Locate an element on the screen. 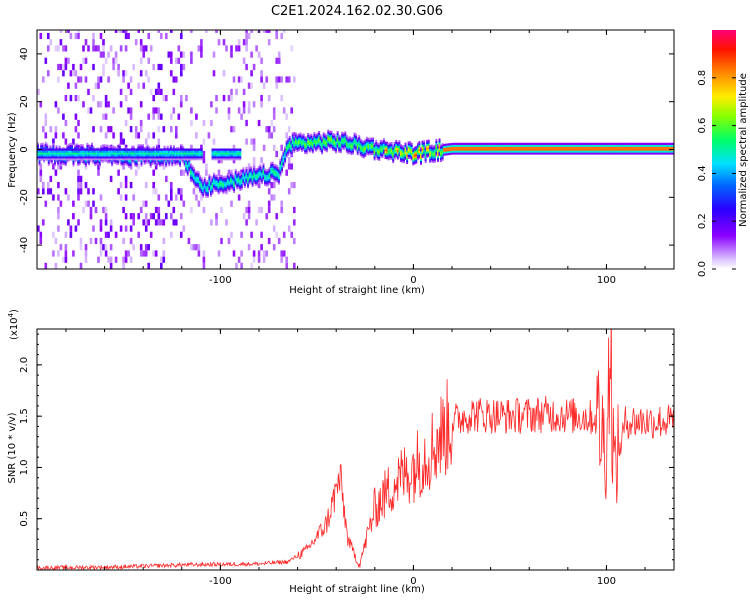 The height and width of the screenshot is (600, 750). x-tick-label: 0 is located at coordinates (413, 280).